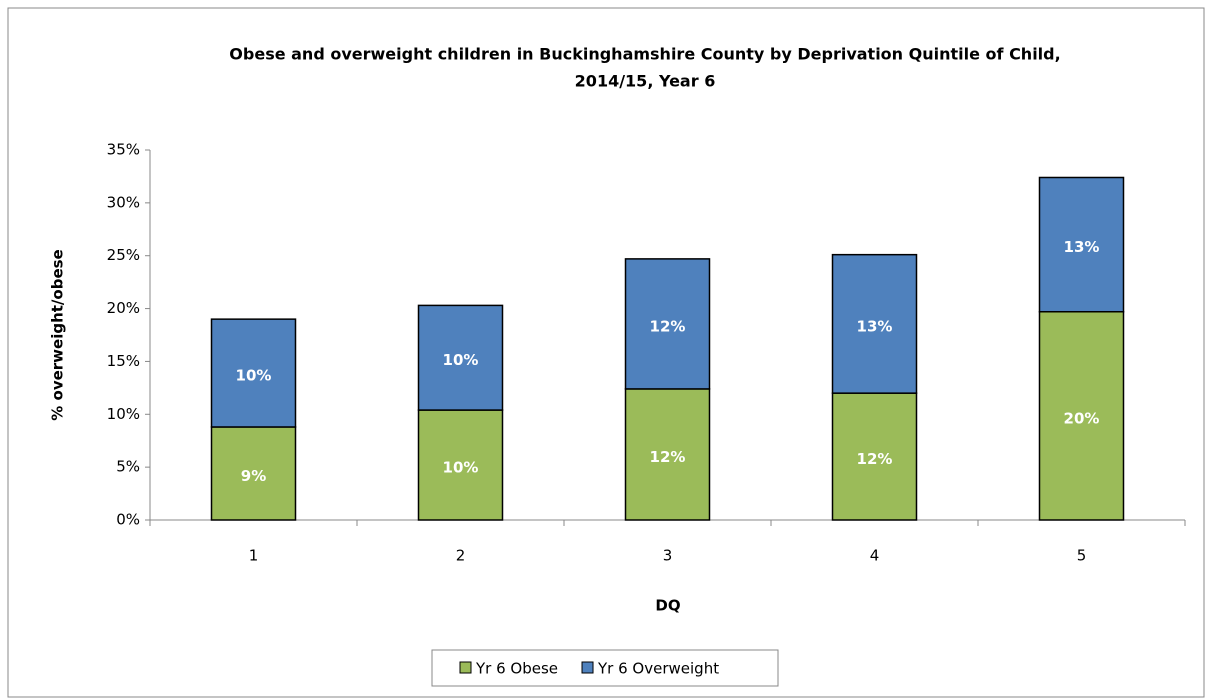  Describe the element at coordinates (667, 606) in the screenshot. I see `x-axis-title: DQ` at that location.